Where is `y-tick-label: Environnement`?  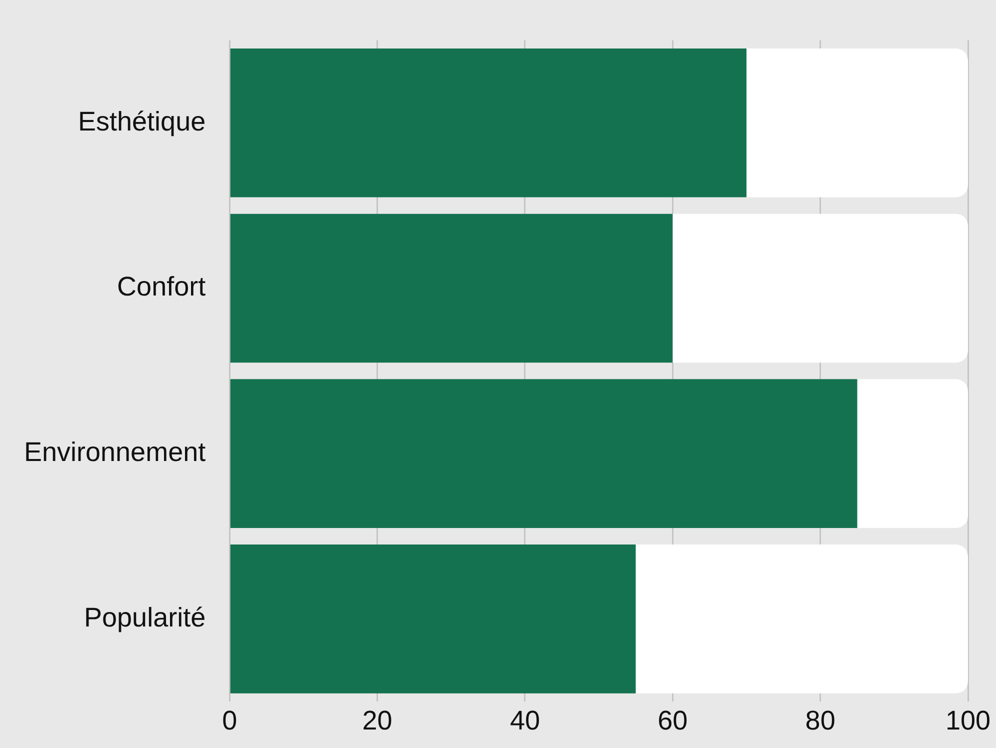 y-tick-label: Environnement is located at coordinates (115, 452).